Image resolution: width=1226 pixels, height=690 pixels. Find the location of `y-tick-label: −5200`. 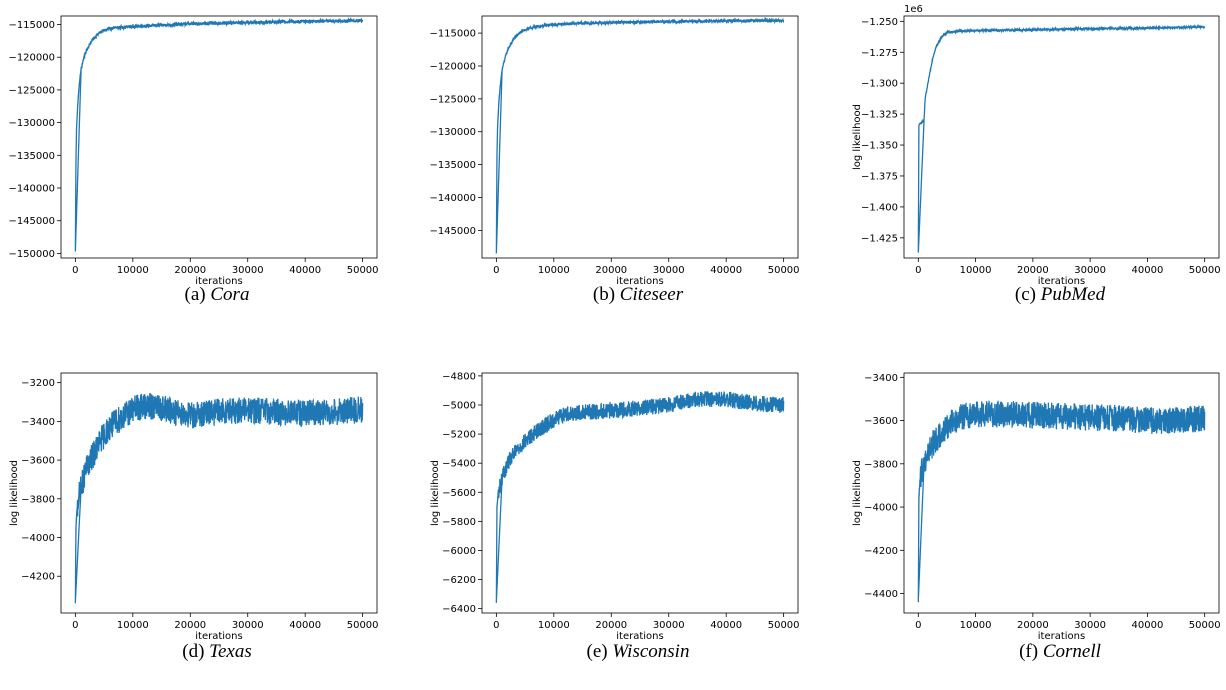

y-tick-label: −5200 is located at coordinates (459, 435).